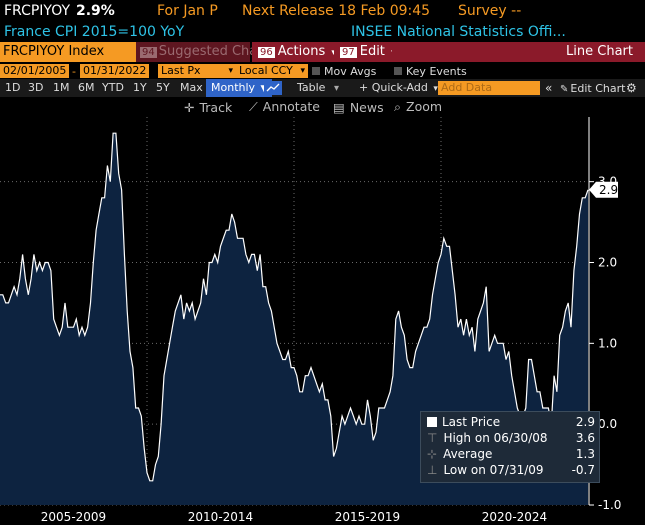  Describe the element at coordinates (609, 505) in the screenshot. I see `y-tick-label: -1.0` at that location.